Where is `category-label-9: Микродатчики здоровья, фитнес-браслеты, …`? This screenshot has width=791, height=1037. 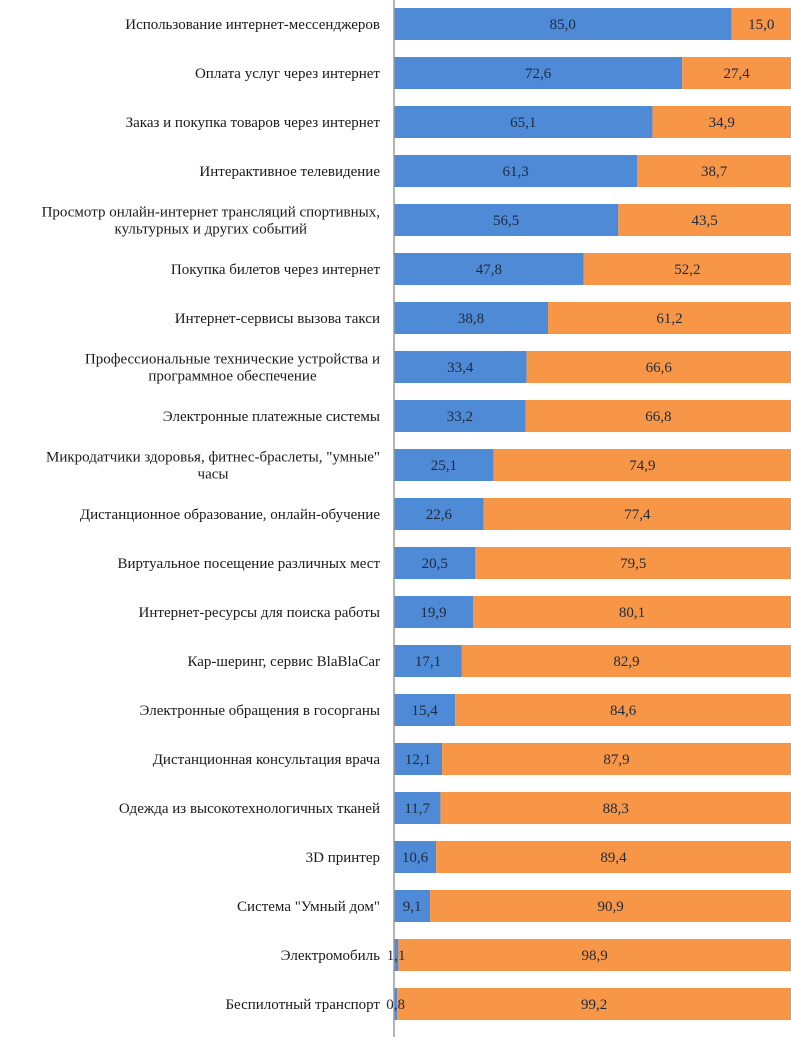
category-label-9: Микродатчики здоровья, фитнес-браслеты, … is located at coordinates (213, 466).